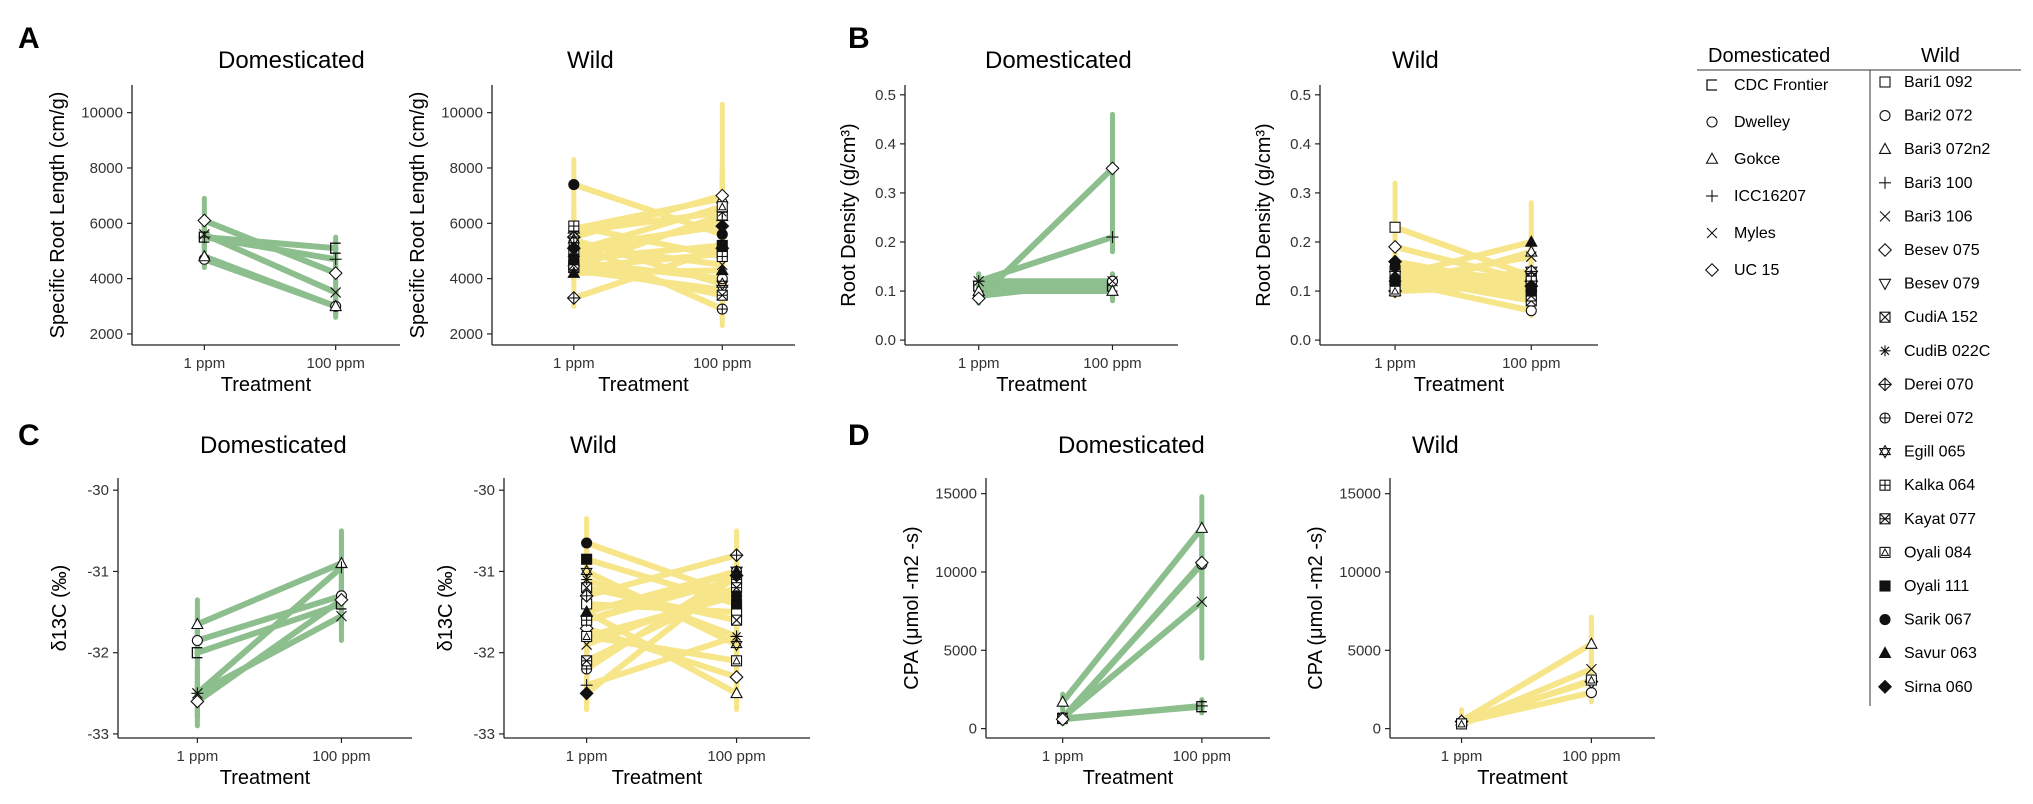  Describe the element at coordinates (1300, 242) in the screenshot. I see `y-tick-label: 0.2` at that location.